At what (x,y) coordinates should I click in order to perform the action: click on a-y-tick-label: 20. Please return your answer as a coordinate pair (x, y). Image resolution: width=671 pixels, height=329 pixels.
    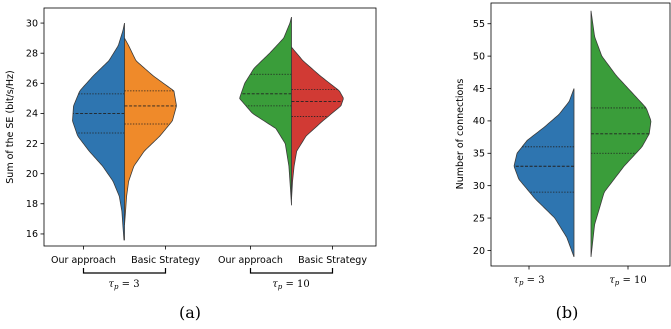
    Looking at the image, I should click on (32, 174).